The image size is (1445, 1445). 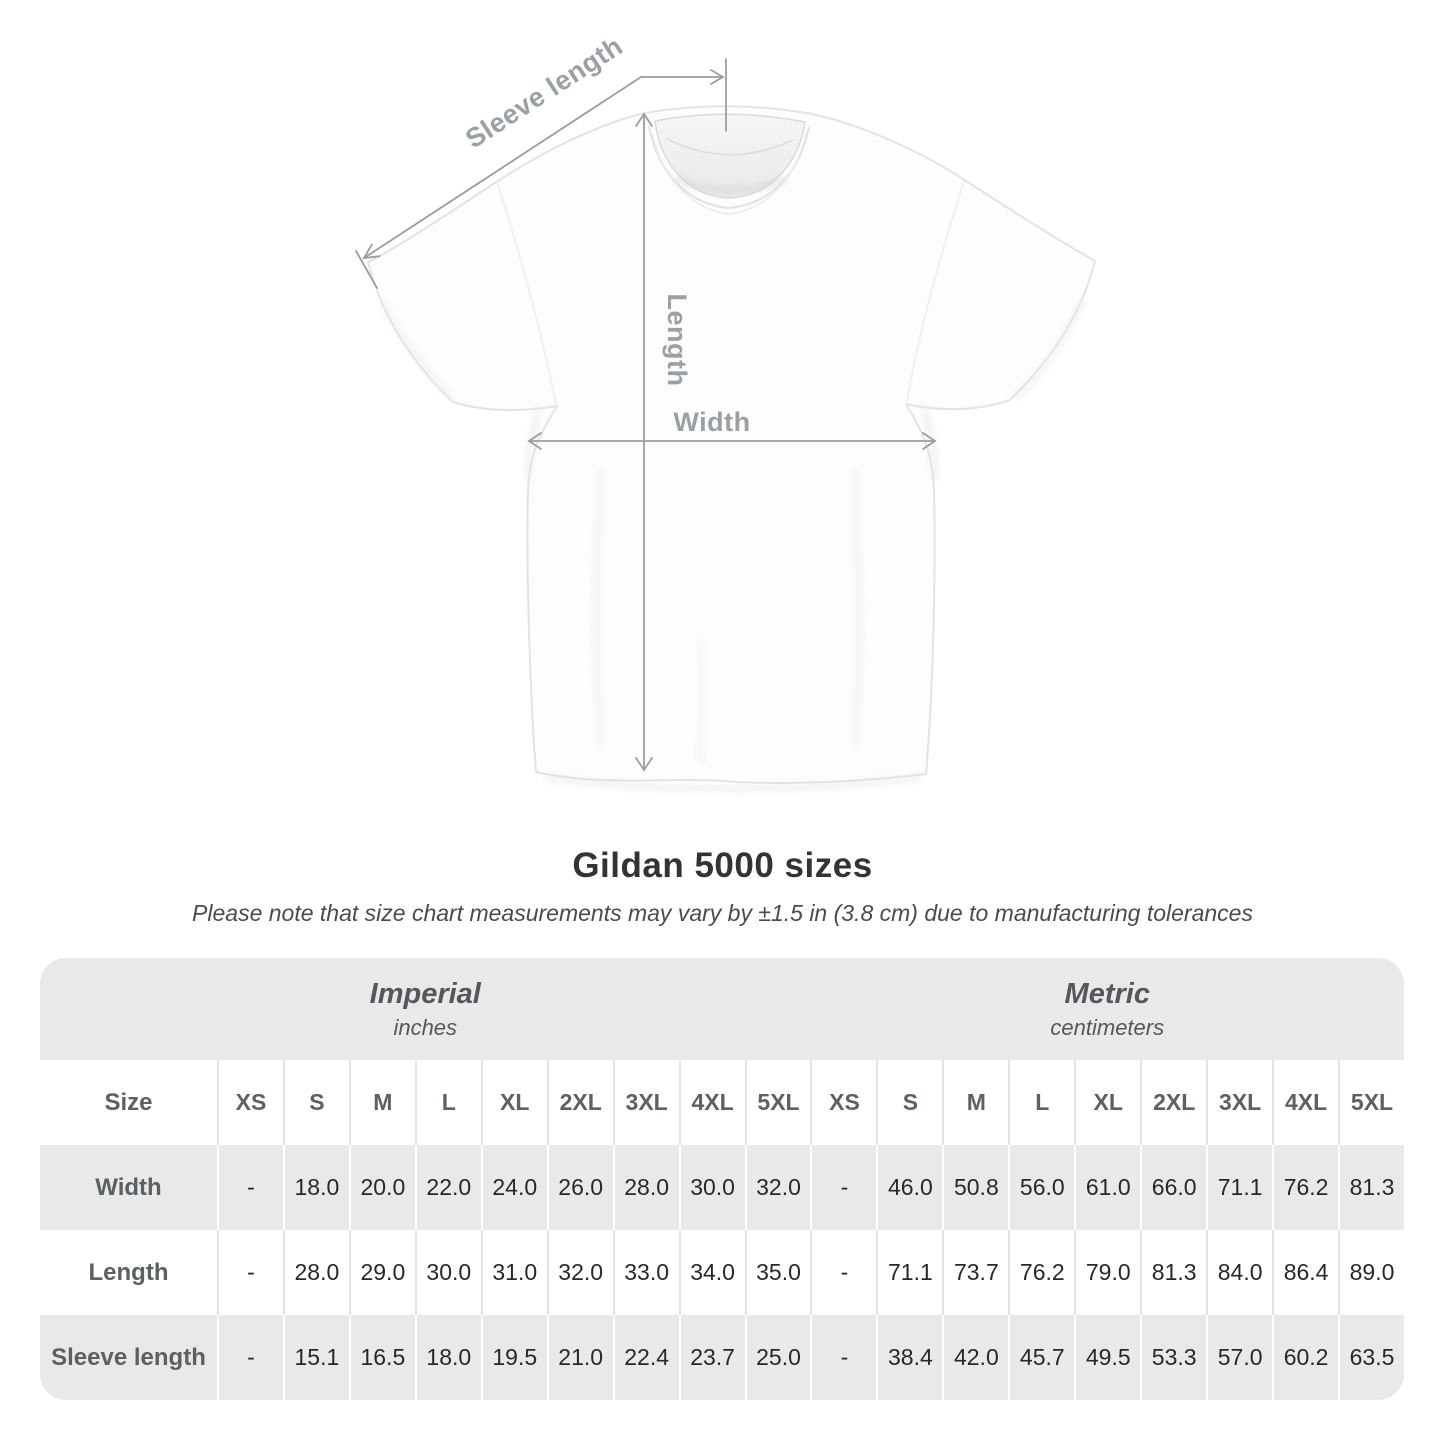 I want to click on measurement-value: 53.3, so click(x=1174, y=1357).